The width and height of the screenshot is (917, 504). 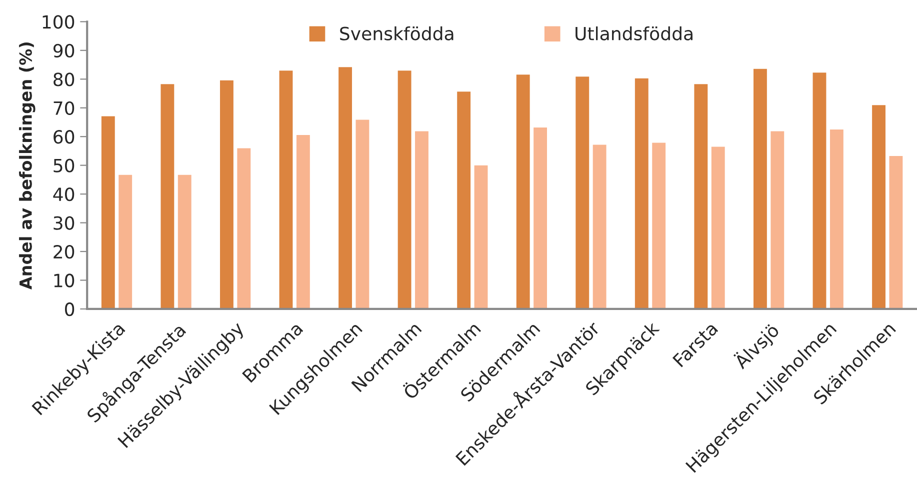 I want to click on y-tick-label: 30, so click(x=64, y=223).